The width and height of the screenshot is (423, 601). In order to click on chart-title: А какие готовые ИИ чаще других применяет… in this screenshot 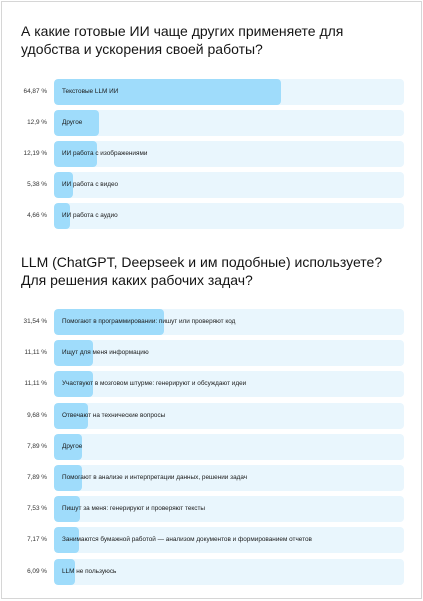, I will do `click(182, 40)`.